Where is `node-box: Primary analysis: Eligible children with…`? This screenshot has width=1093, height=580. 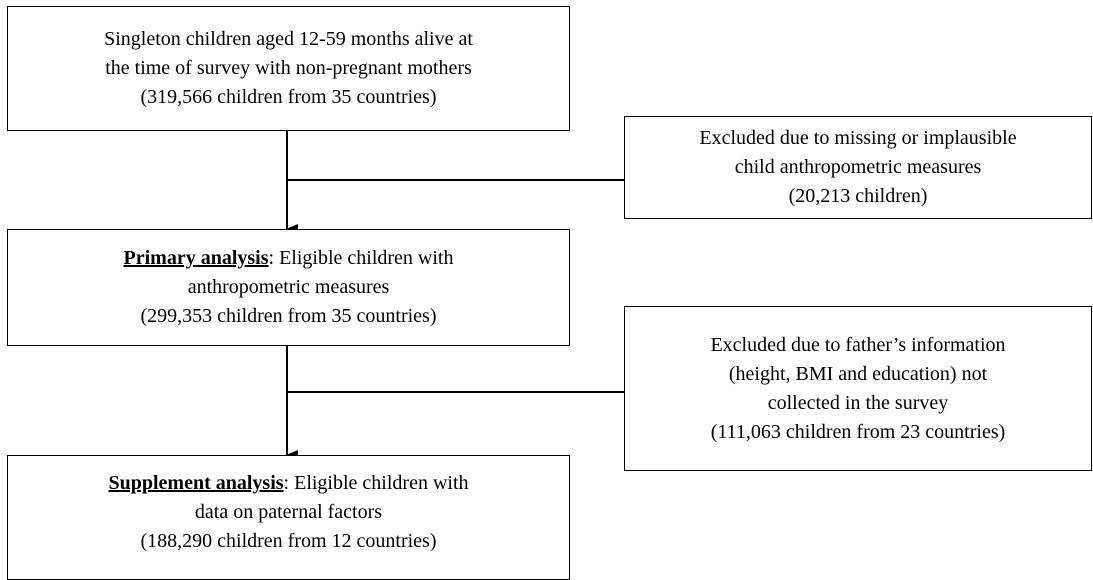 node-box: Primary analysis: Eligible children with… is located at coordinates (288, 287).